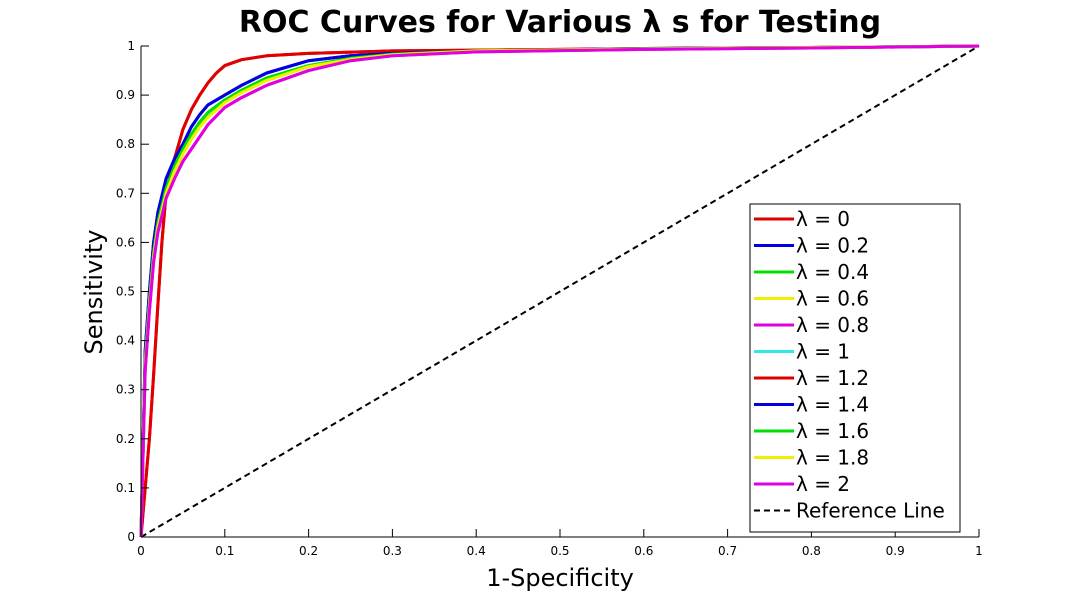 The height and width of the screenshot is (604, 1083). Describe the element at coordinates (832, 299) in the screenshot. I see `legend-label-3: λ = 0.6` at that location.